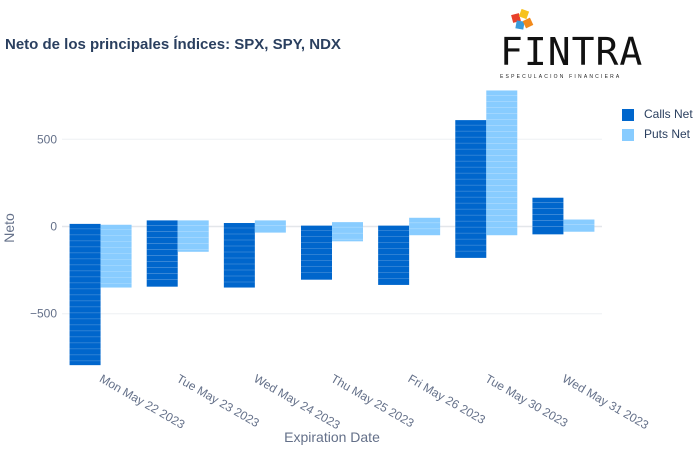  I want to click on legend-swatch-calls, so click(628, 114).